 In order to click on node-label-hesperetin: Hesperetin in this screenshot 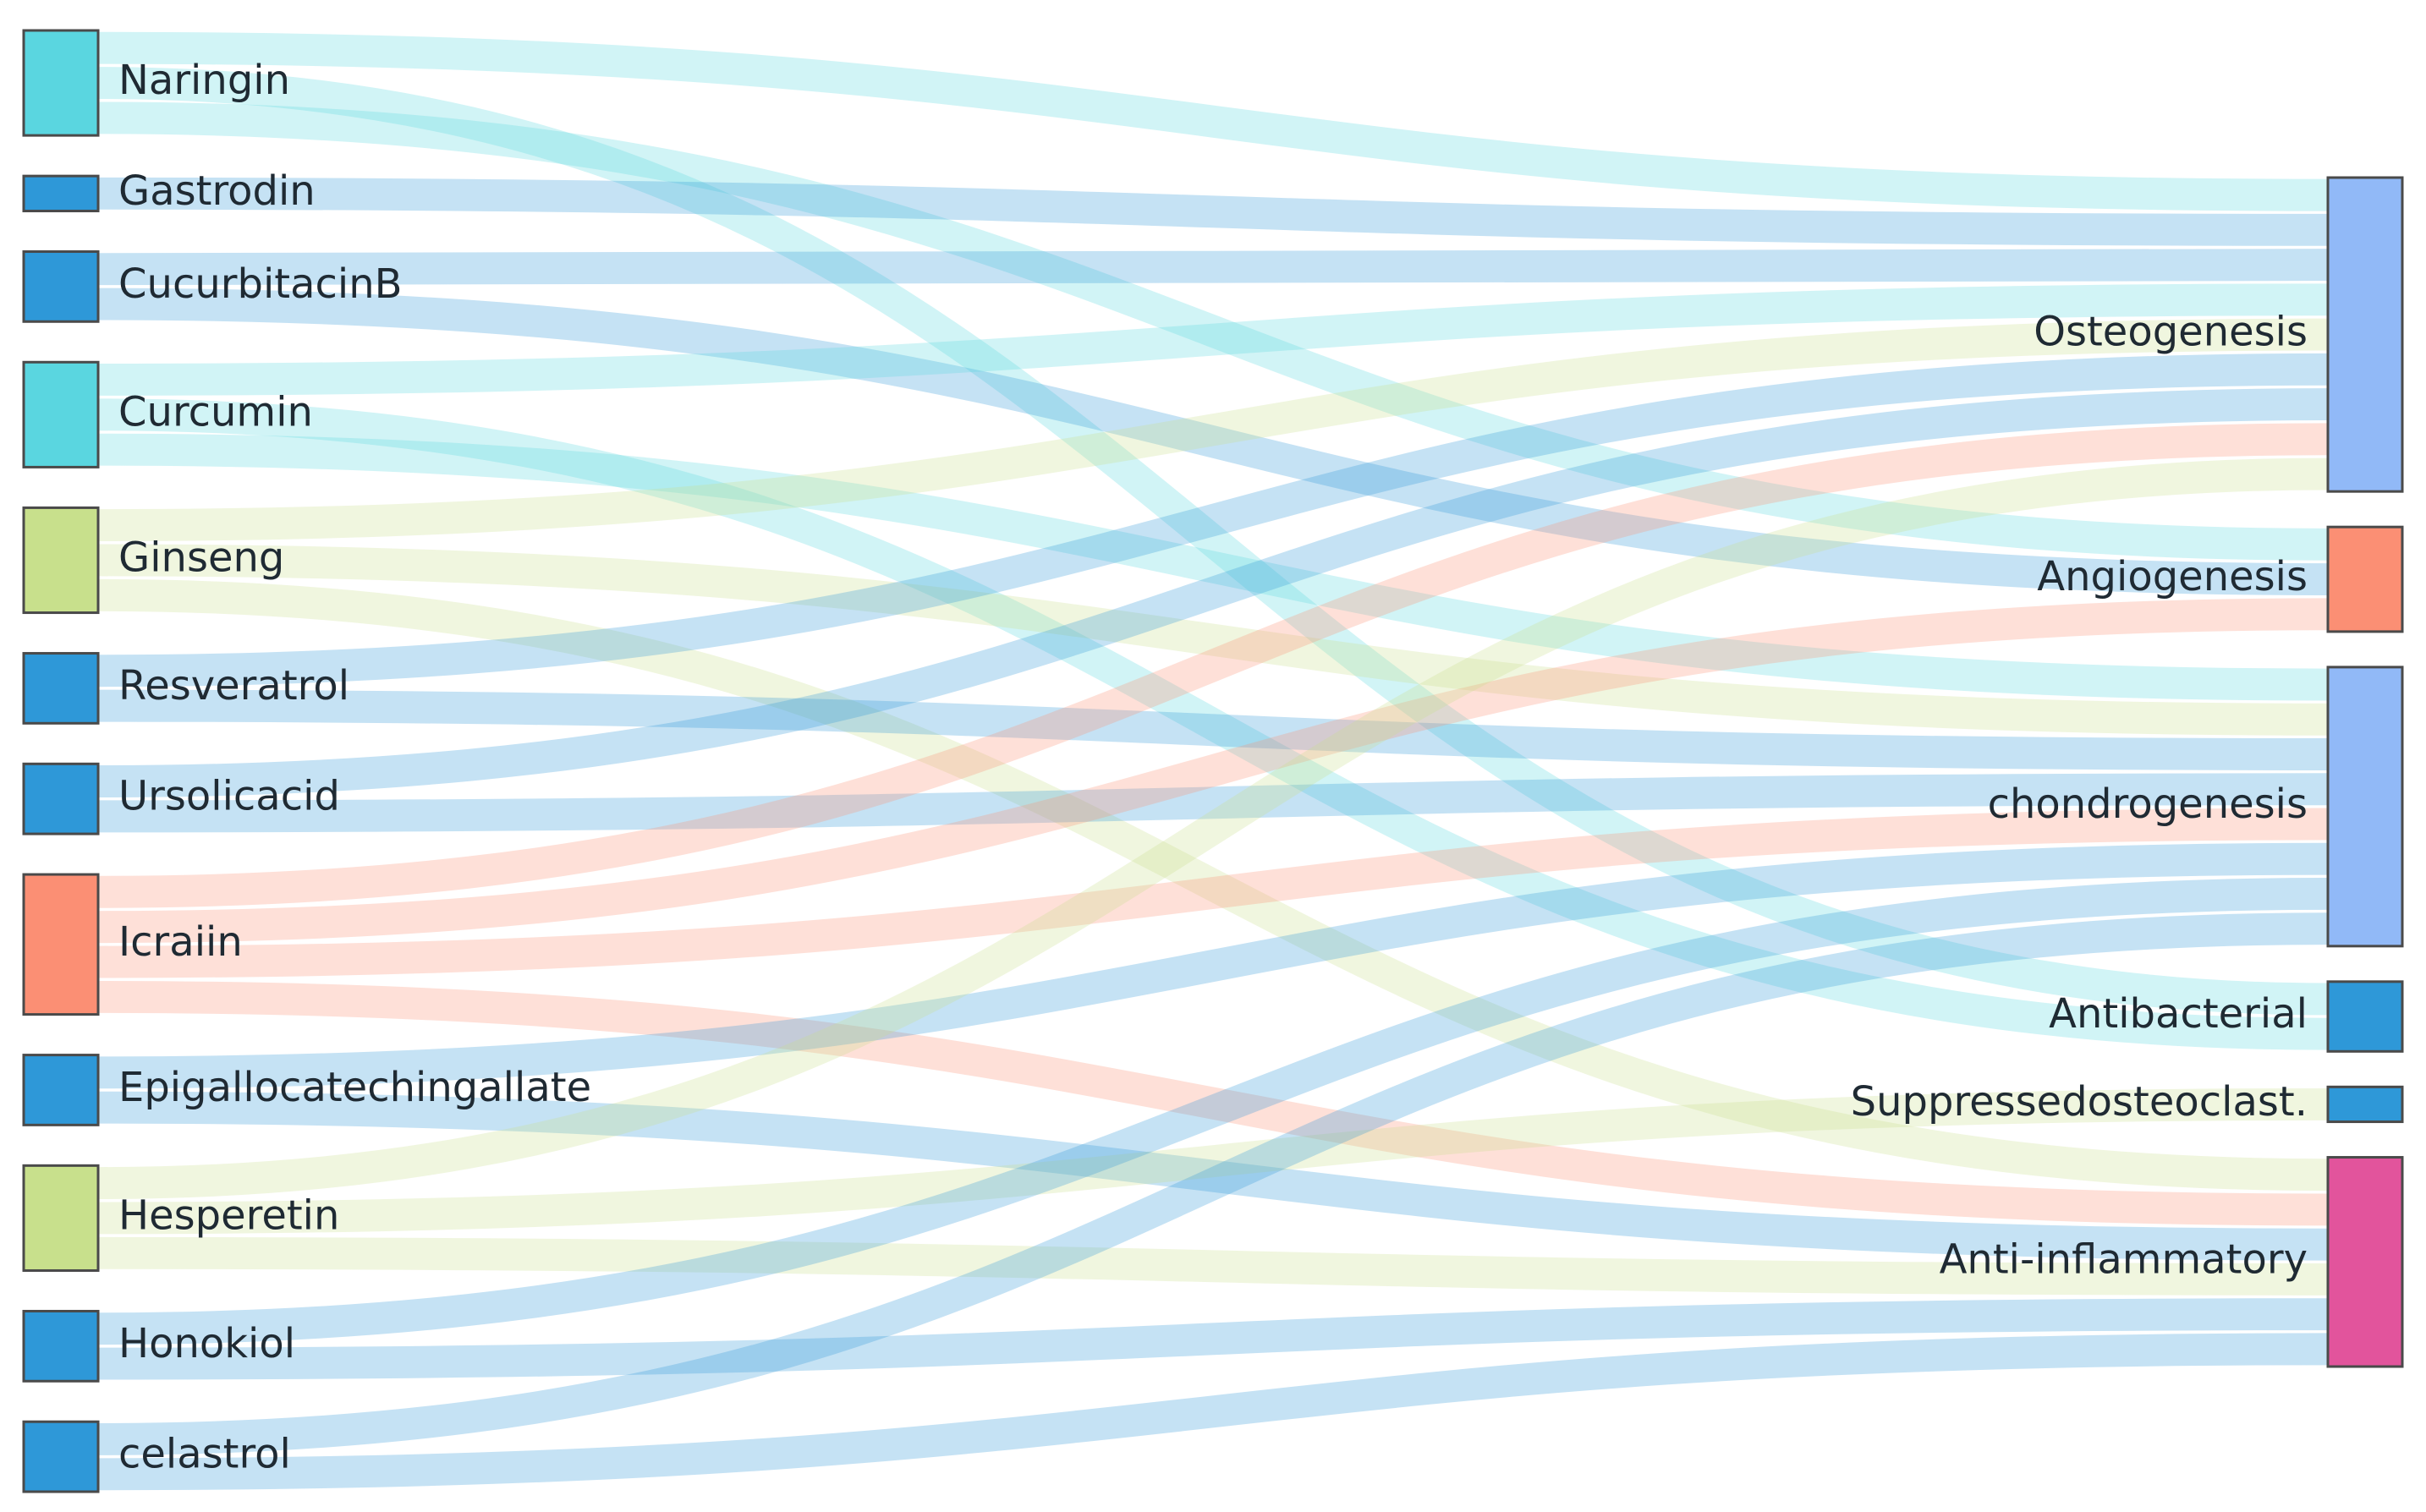, I will do `click(229, 1215)`.